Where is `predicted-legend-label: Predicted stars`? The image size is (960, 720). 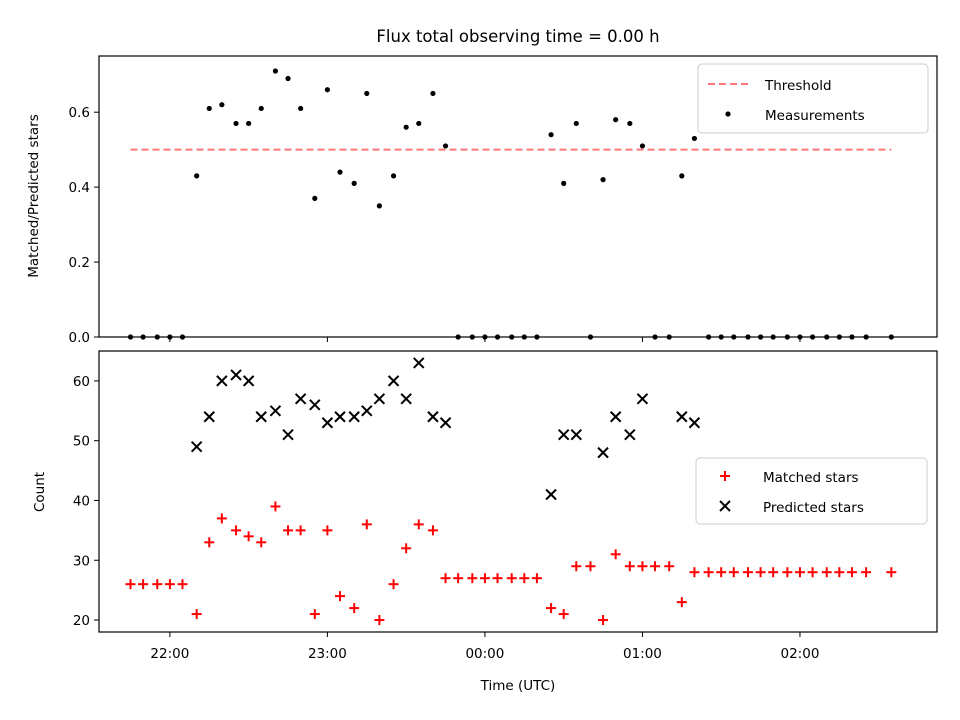 predicted-legend-label: Predicted stars is located at coordinates (813, 508).